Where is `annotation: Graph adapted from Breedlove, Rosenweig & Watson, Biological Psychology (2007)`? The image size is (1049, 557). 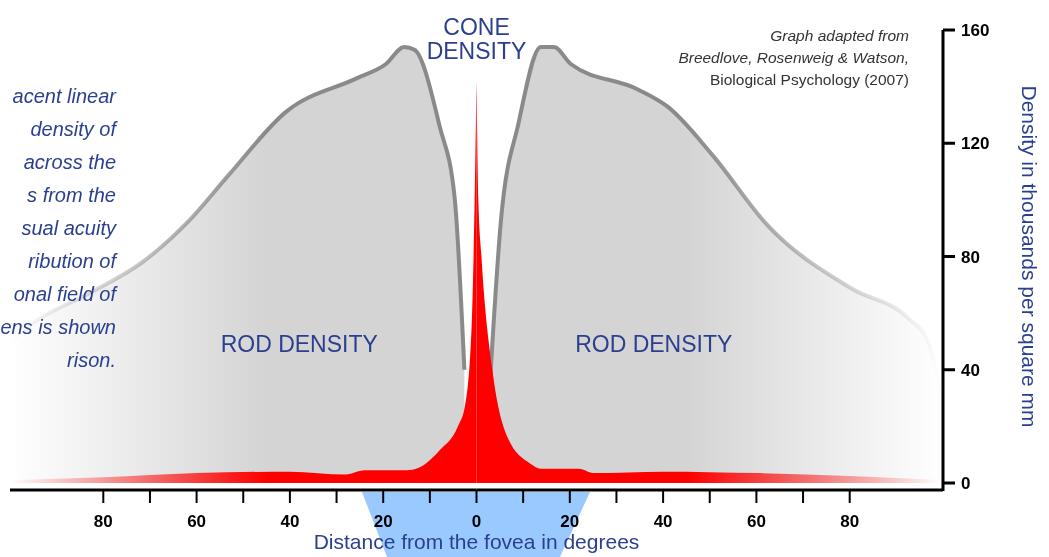
annotation: Graph adapted from Breedlove, Rosenweig & Watson, Biological Psychology (2007) is located at coordinates (794, 57).